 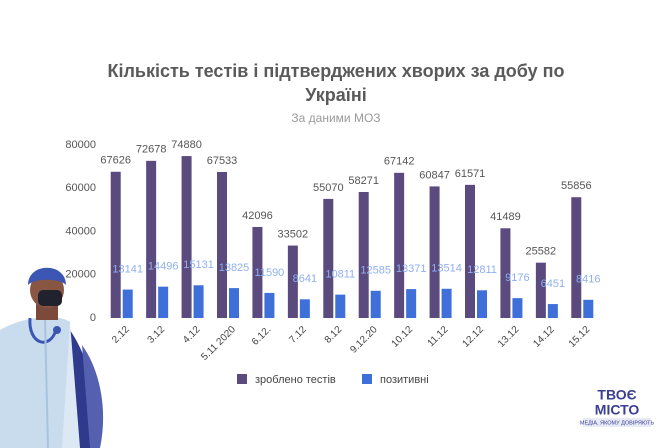 What do you see at coordinates (335, 95) in the screenshot?
I see `chart-title: Україні` at bounding box center [335, 95].